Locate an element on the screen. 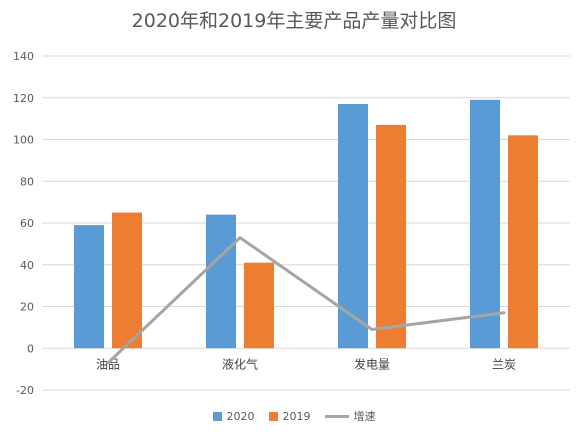 The height and width of the screenshot is (437, 588). legend-swatch-2019 is located at coordinates (273, 416).